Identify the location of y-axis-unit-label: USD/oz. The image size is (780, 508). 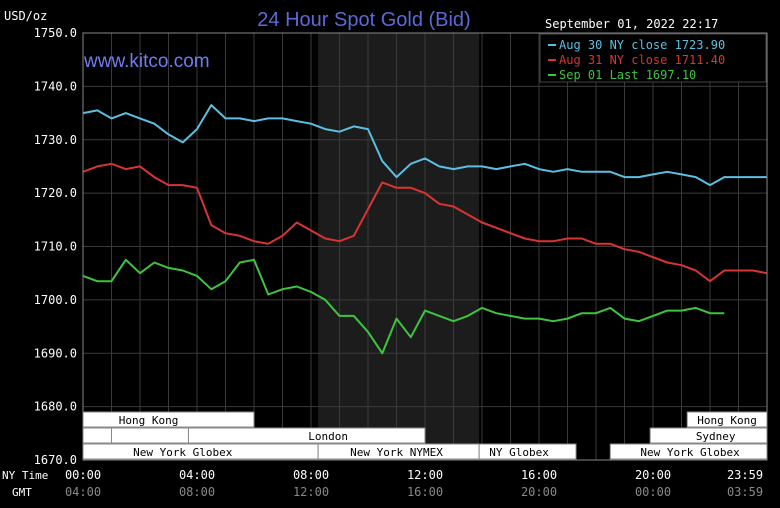
(25, 16).